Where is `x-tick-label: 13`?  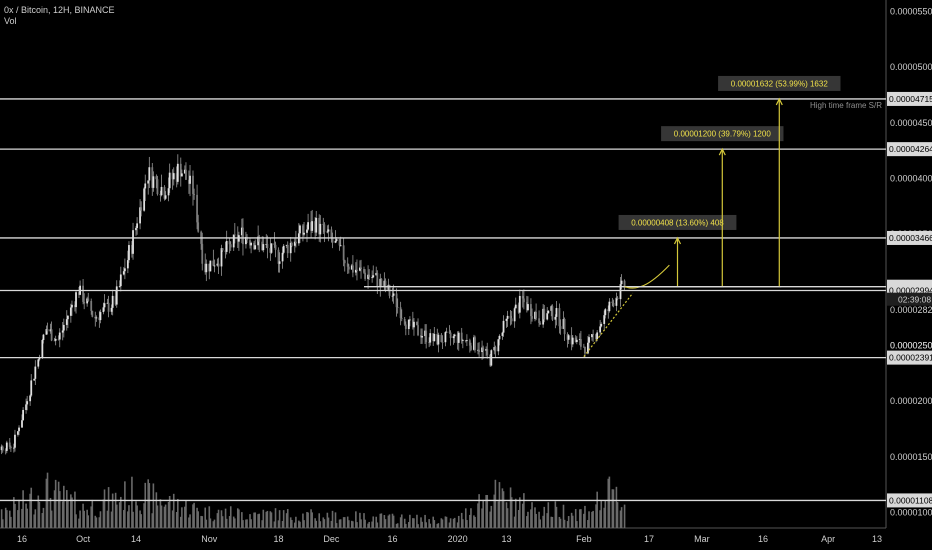
x-tick-label: 13 is located at coordinates (506, 539).